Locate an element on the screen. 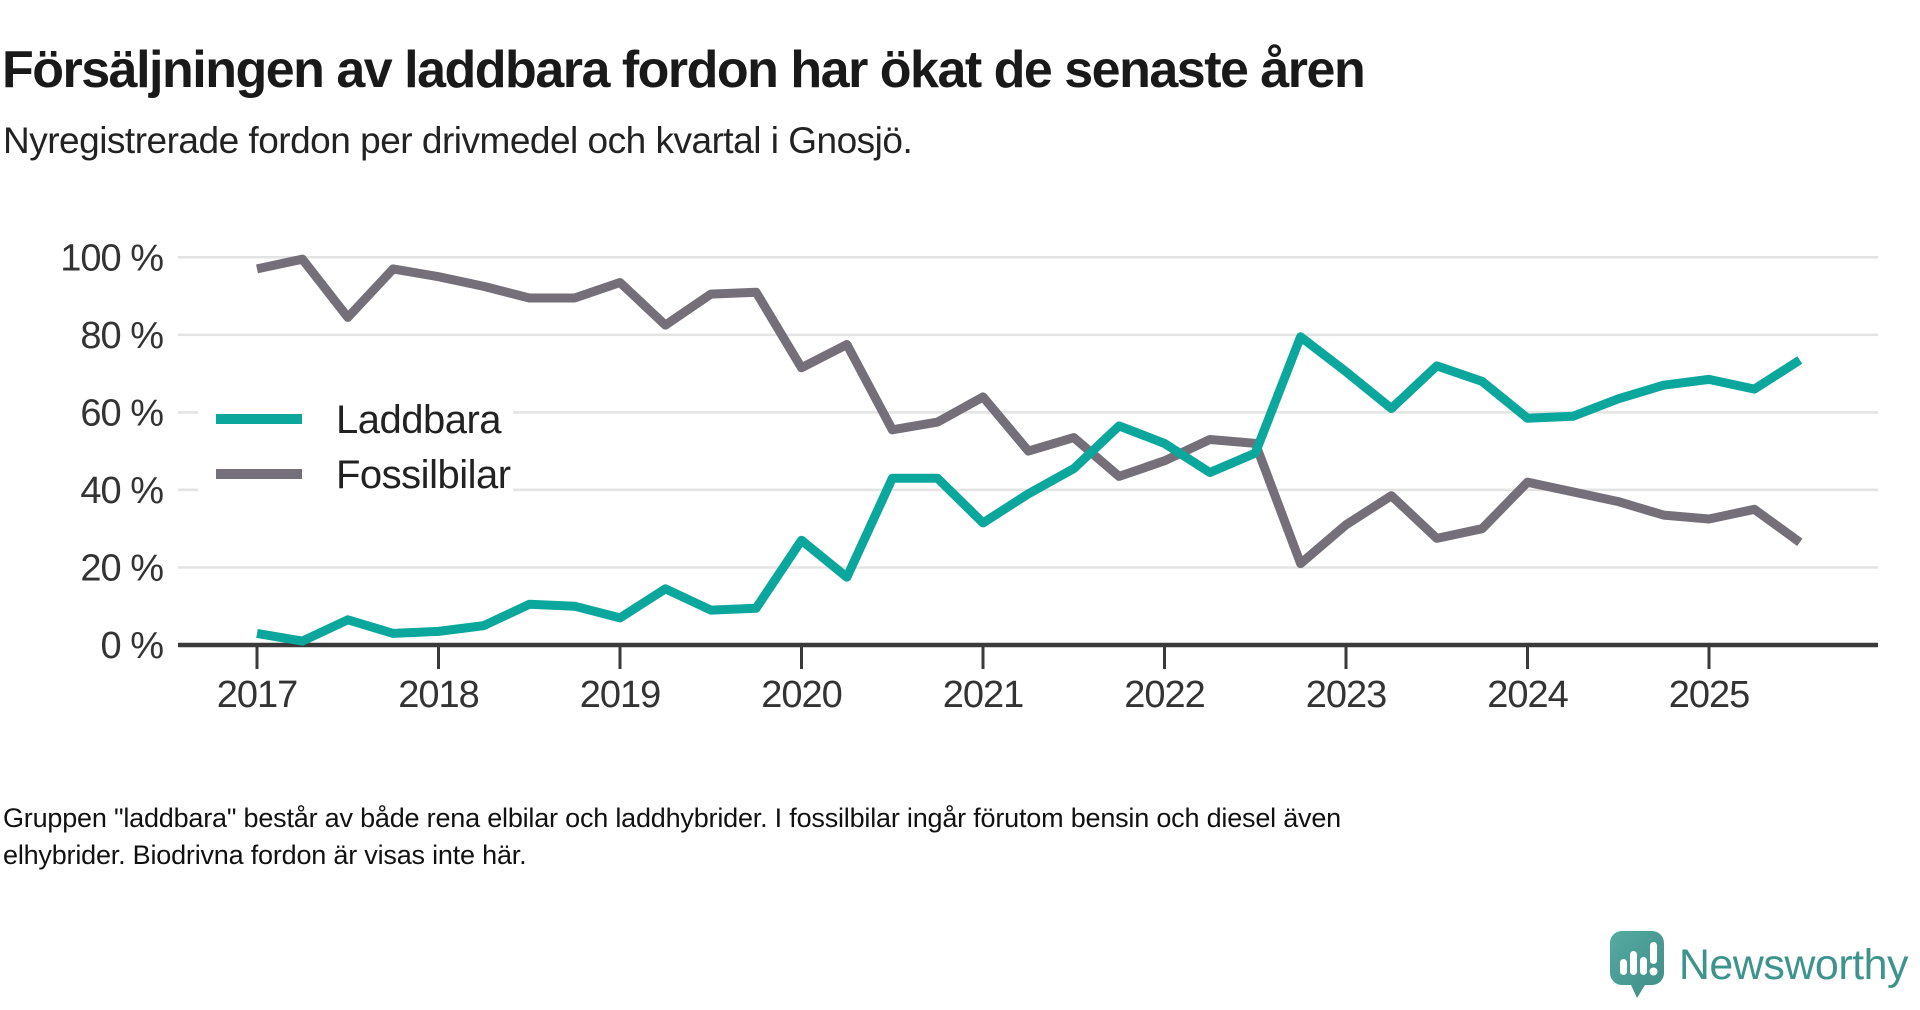 This screenshot has width=1920, height=1010. x-axis-label: 2017 is located at coordinates (257, 695).